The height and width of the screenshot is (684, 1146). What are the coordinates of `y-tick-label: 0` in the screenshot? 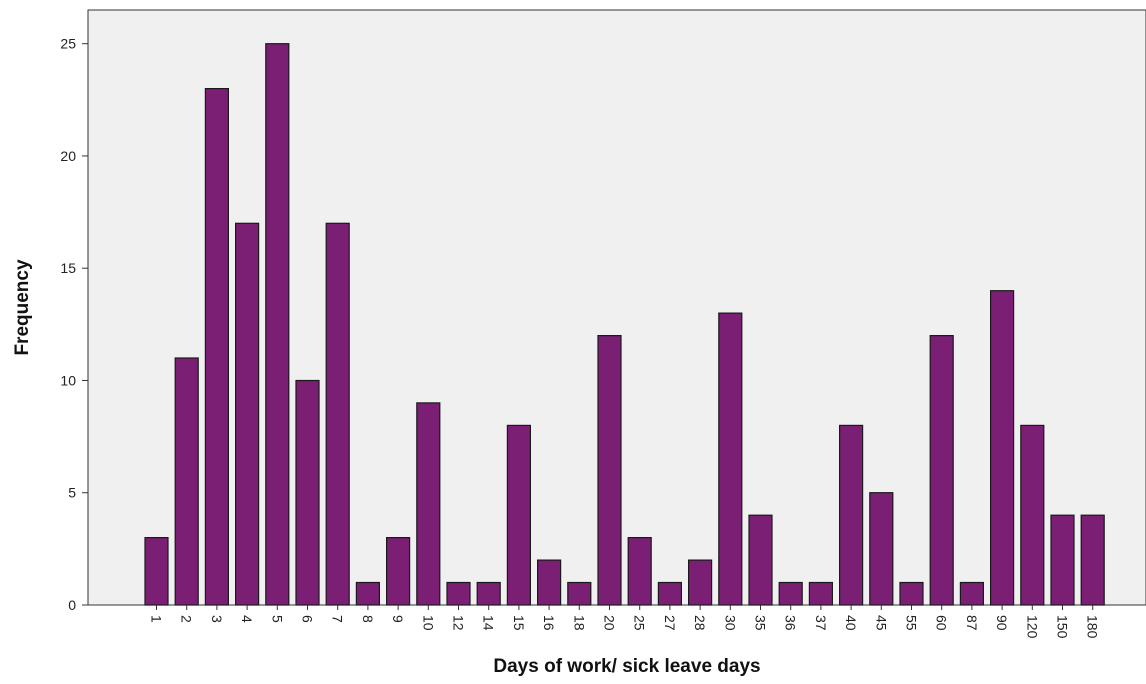 It's located at (72, 605).